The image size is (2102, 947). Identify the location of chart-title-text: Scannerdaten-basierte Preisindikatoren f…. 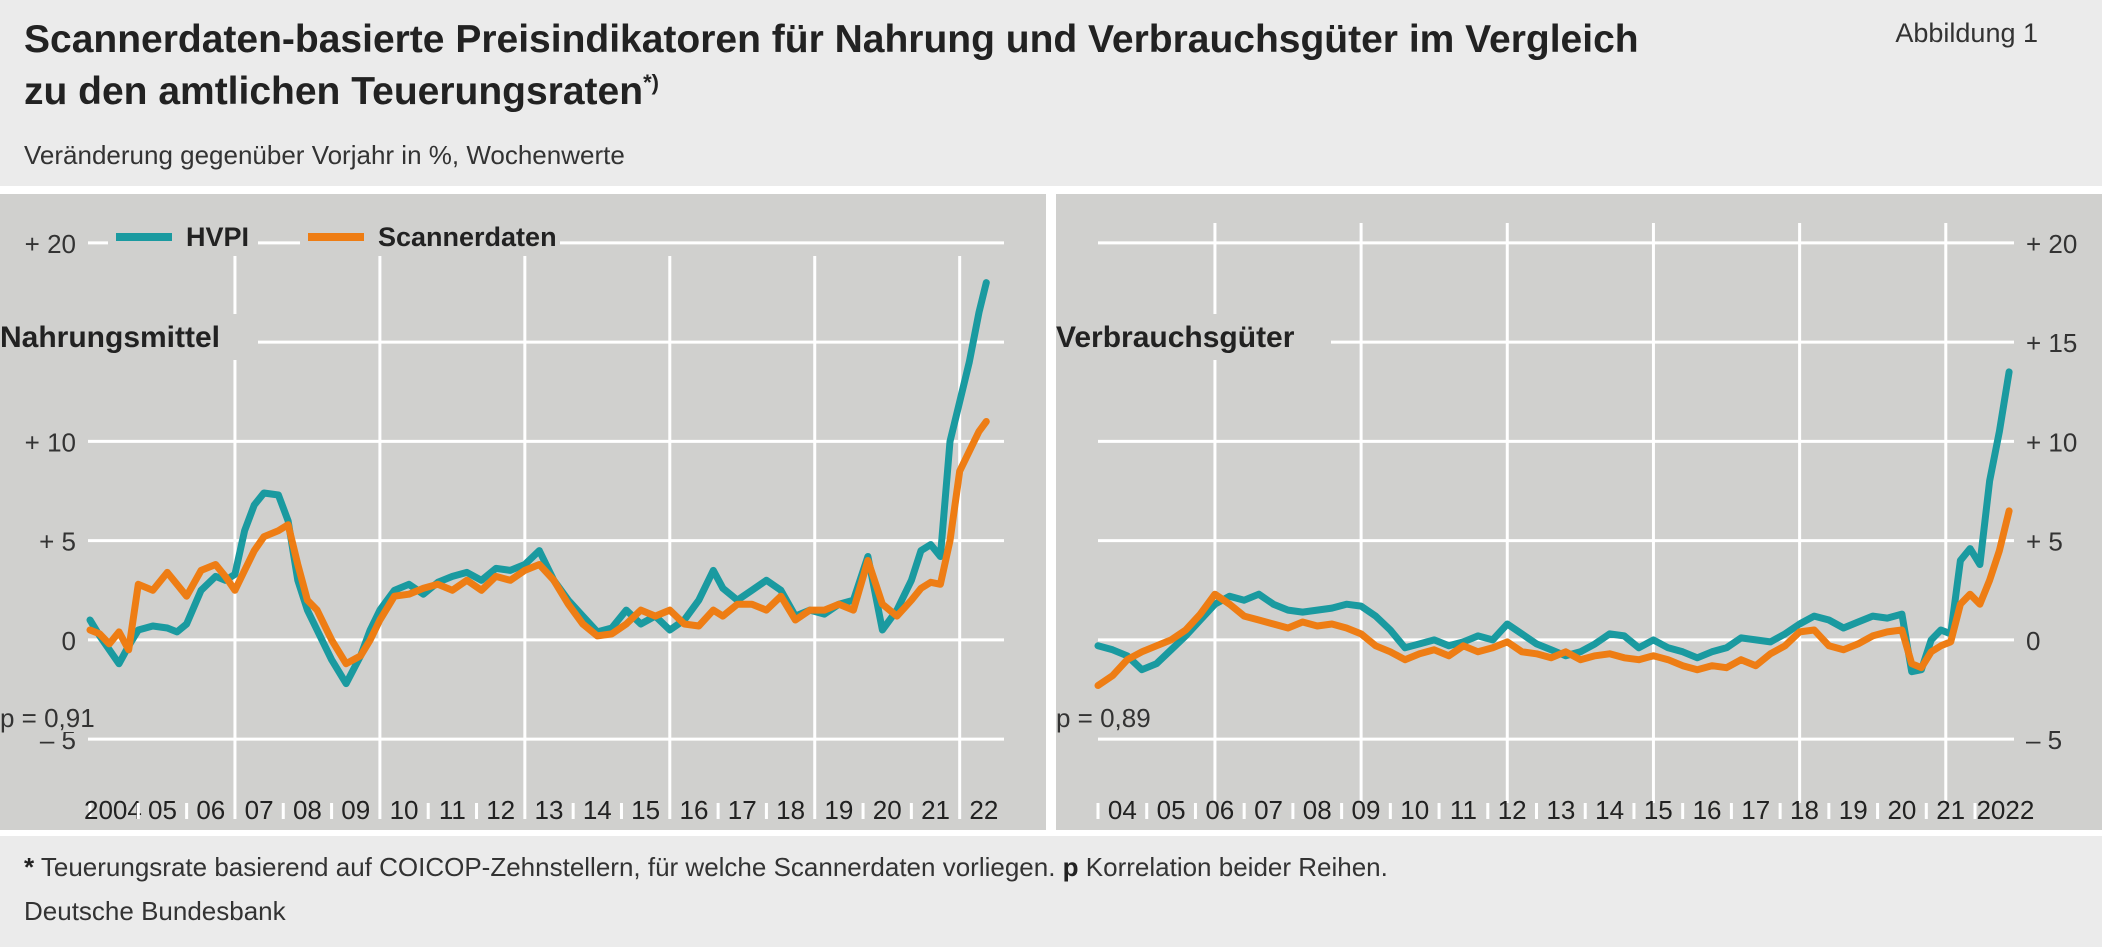
(831, 65).